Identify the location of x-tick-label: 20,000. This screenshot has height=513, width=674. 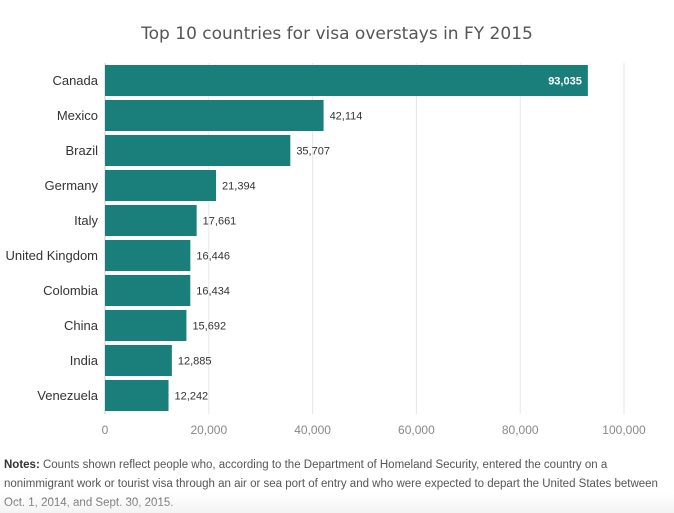
(208, 430).